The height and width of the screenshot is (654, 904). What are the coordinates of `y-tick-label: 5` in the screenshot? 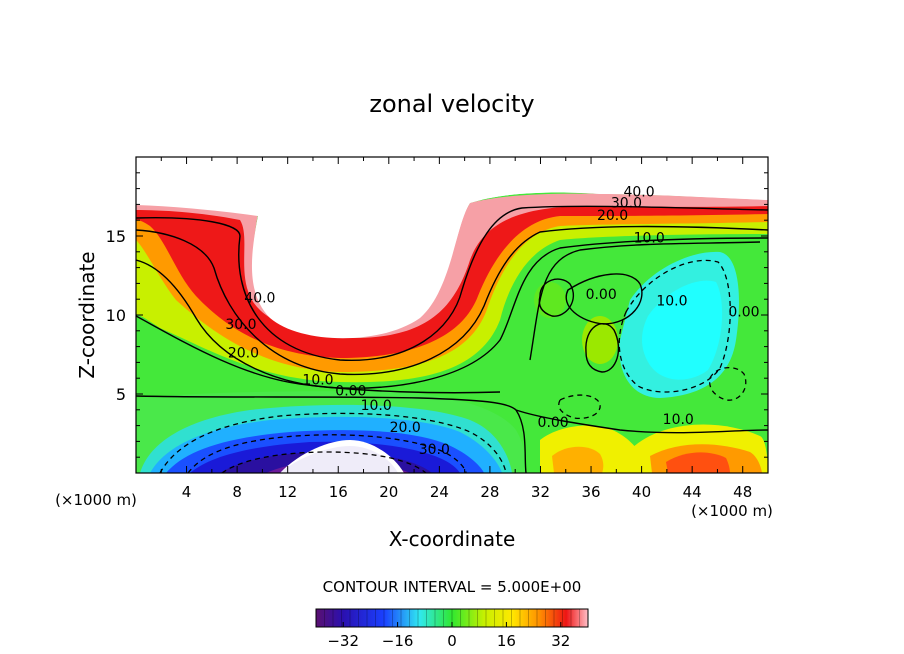 It's located at (121, 394).